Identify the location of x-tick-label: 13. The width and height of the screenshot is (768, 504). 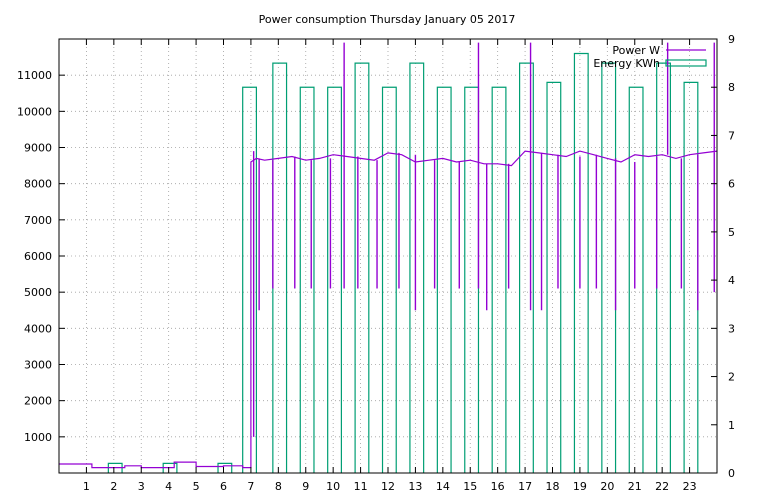
(415, 486).